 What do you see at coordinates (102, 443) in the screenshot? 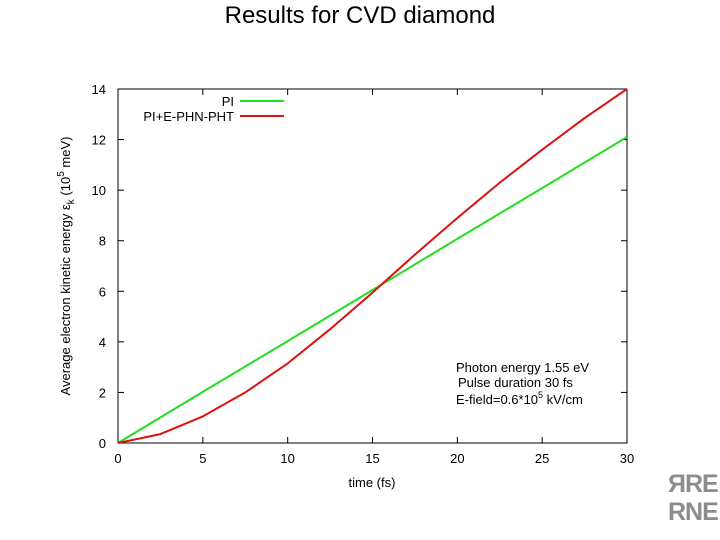
I see `y-tick-label: 0` at bounding box center [102, 443].